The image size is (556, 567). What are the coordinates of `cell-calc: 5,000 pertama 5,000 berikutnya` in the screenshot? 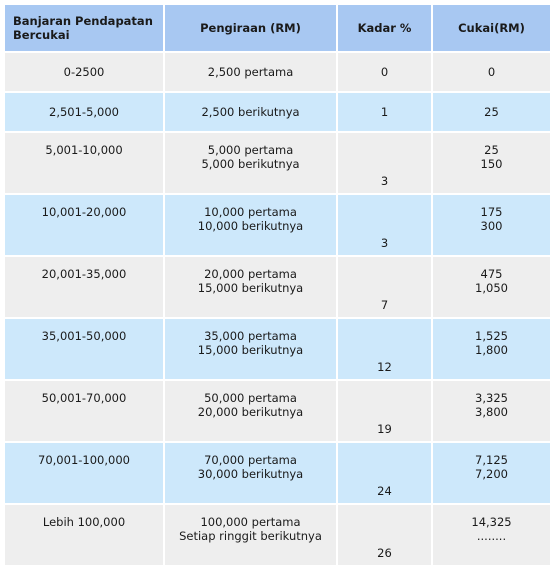 It's located at (250, 163).